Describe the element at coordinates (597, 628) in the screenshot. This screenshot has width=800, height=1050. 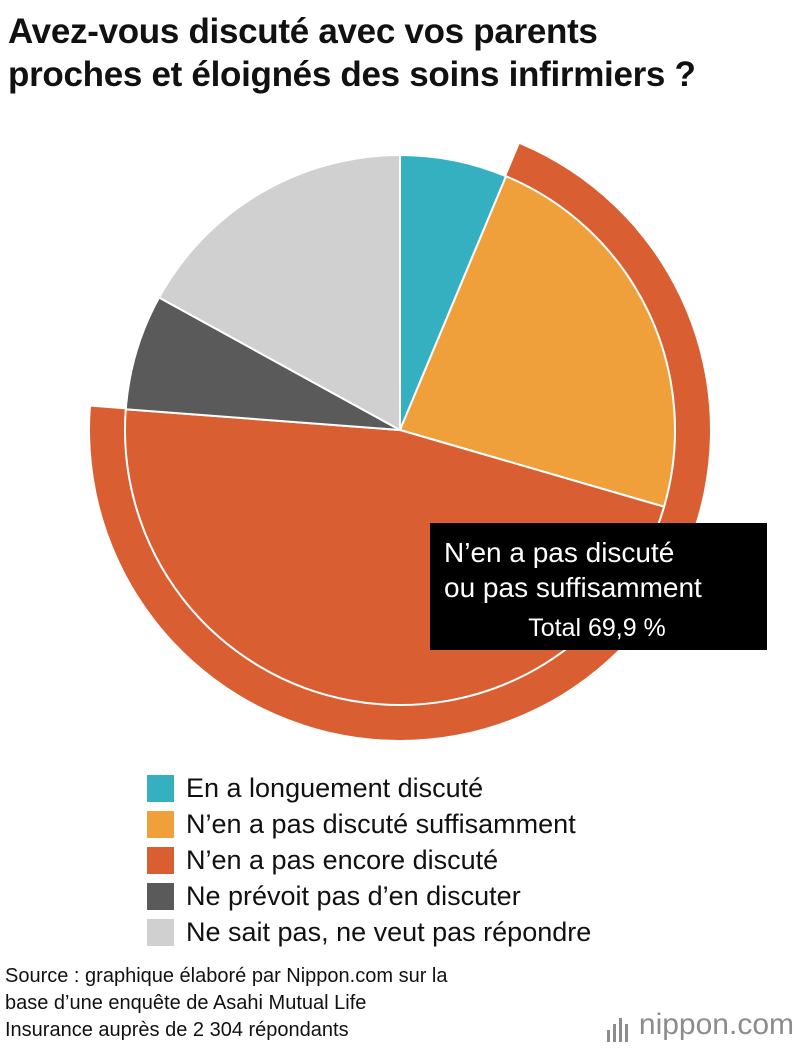
I see `total-callout-total: Total 69,9 %` at that location.